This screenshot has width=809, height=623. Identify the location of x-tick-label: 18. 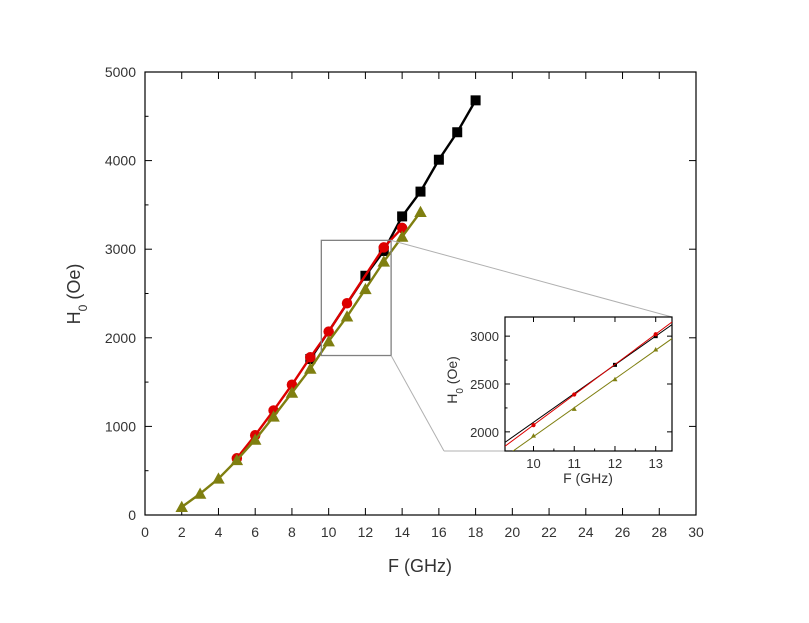
(476, 532).